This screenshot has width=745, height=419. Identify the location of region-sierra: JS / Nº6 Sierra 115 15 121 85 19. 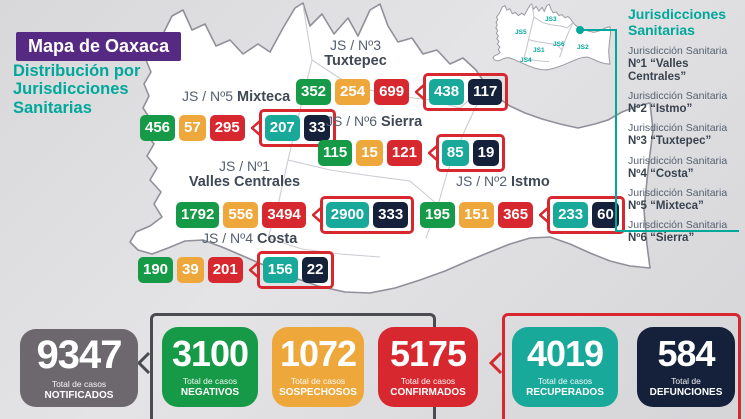
(412, 142).